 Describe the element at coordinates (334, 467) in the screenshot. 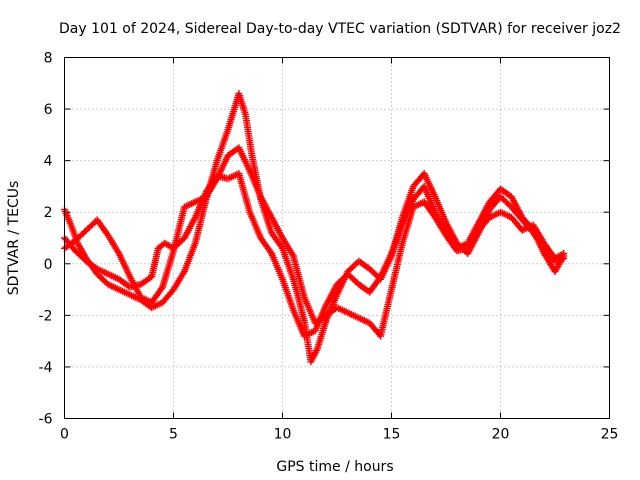

I see `x-axis-title: GPS time / hours` at that location.